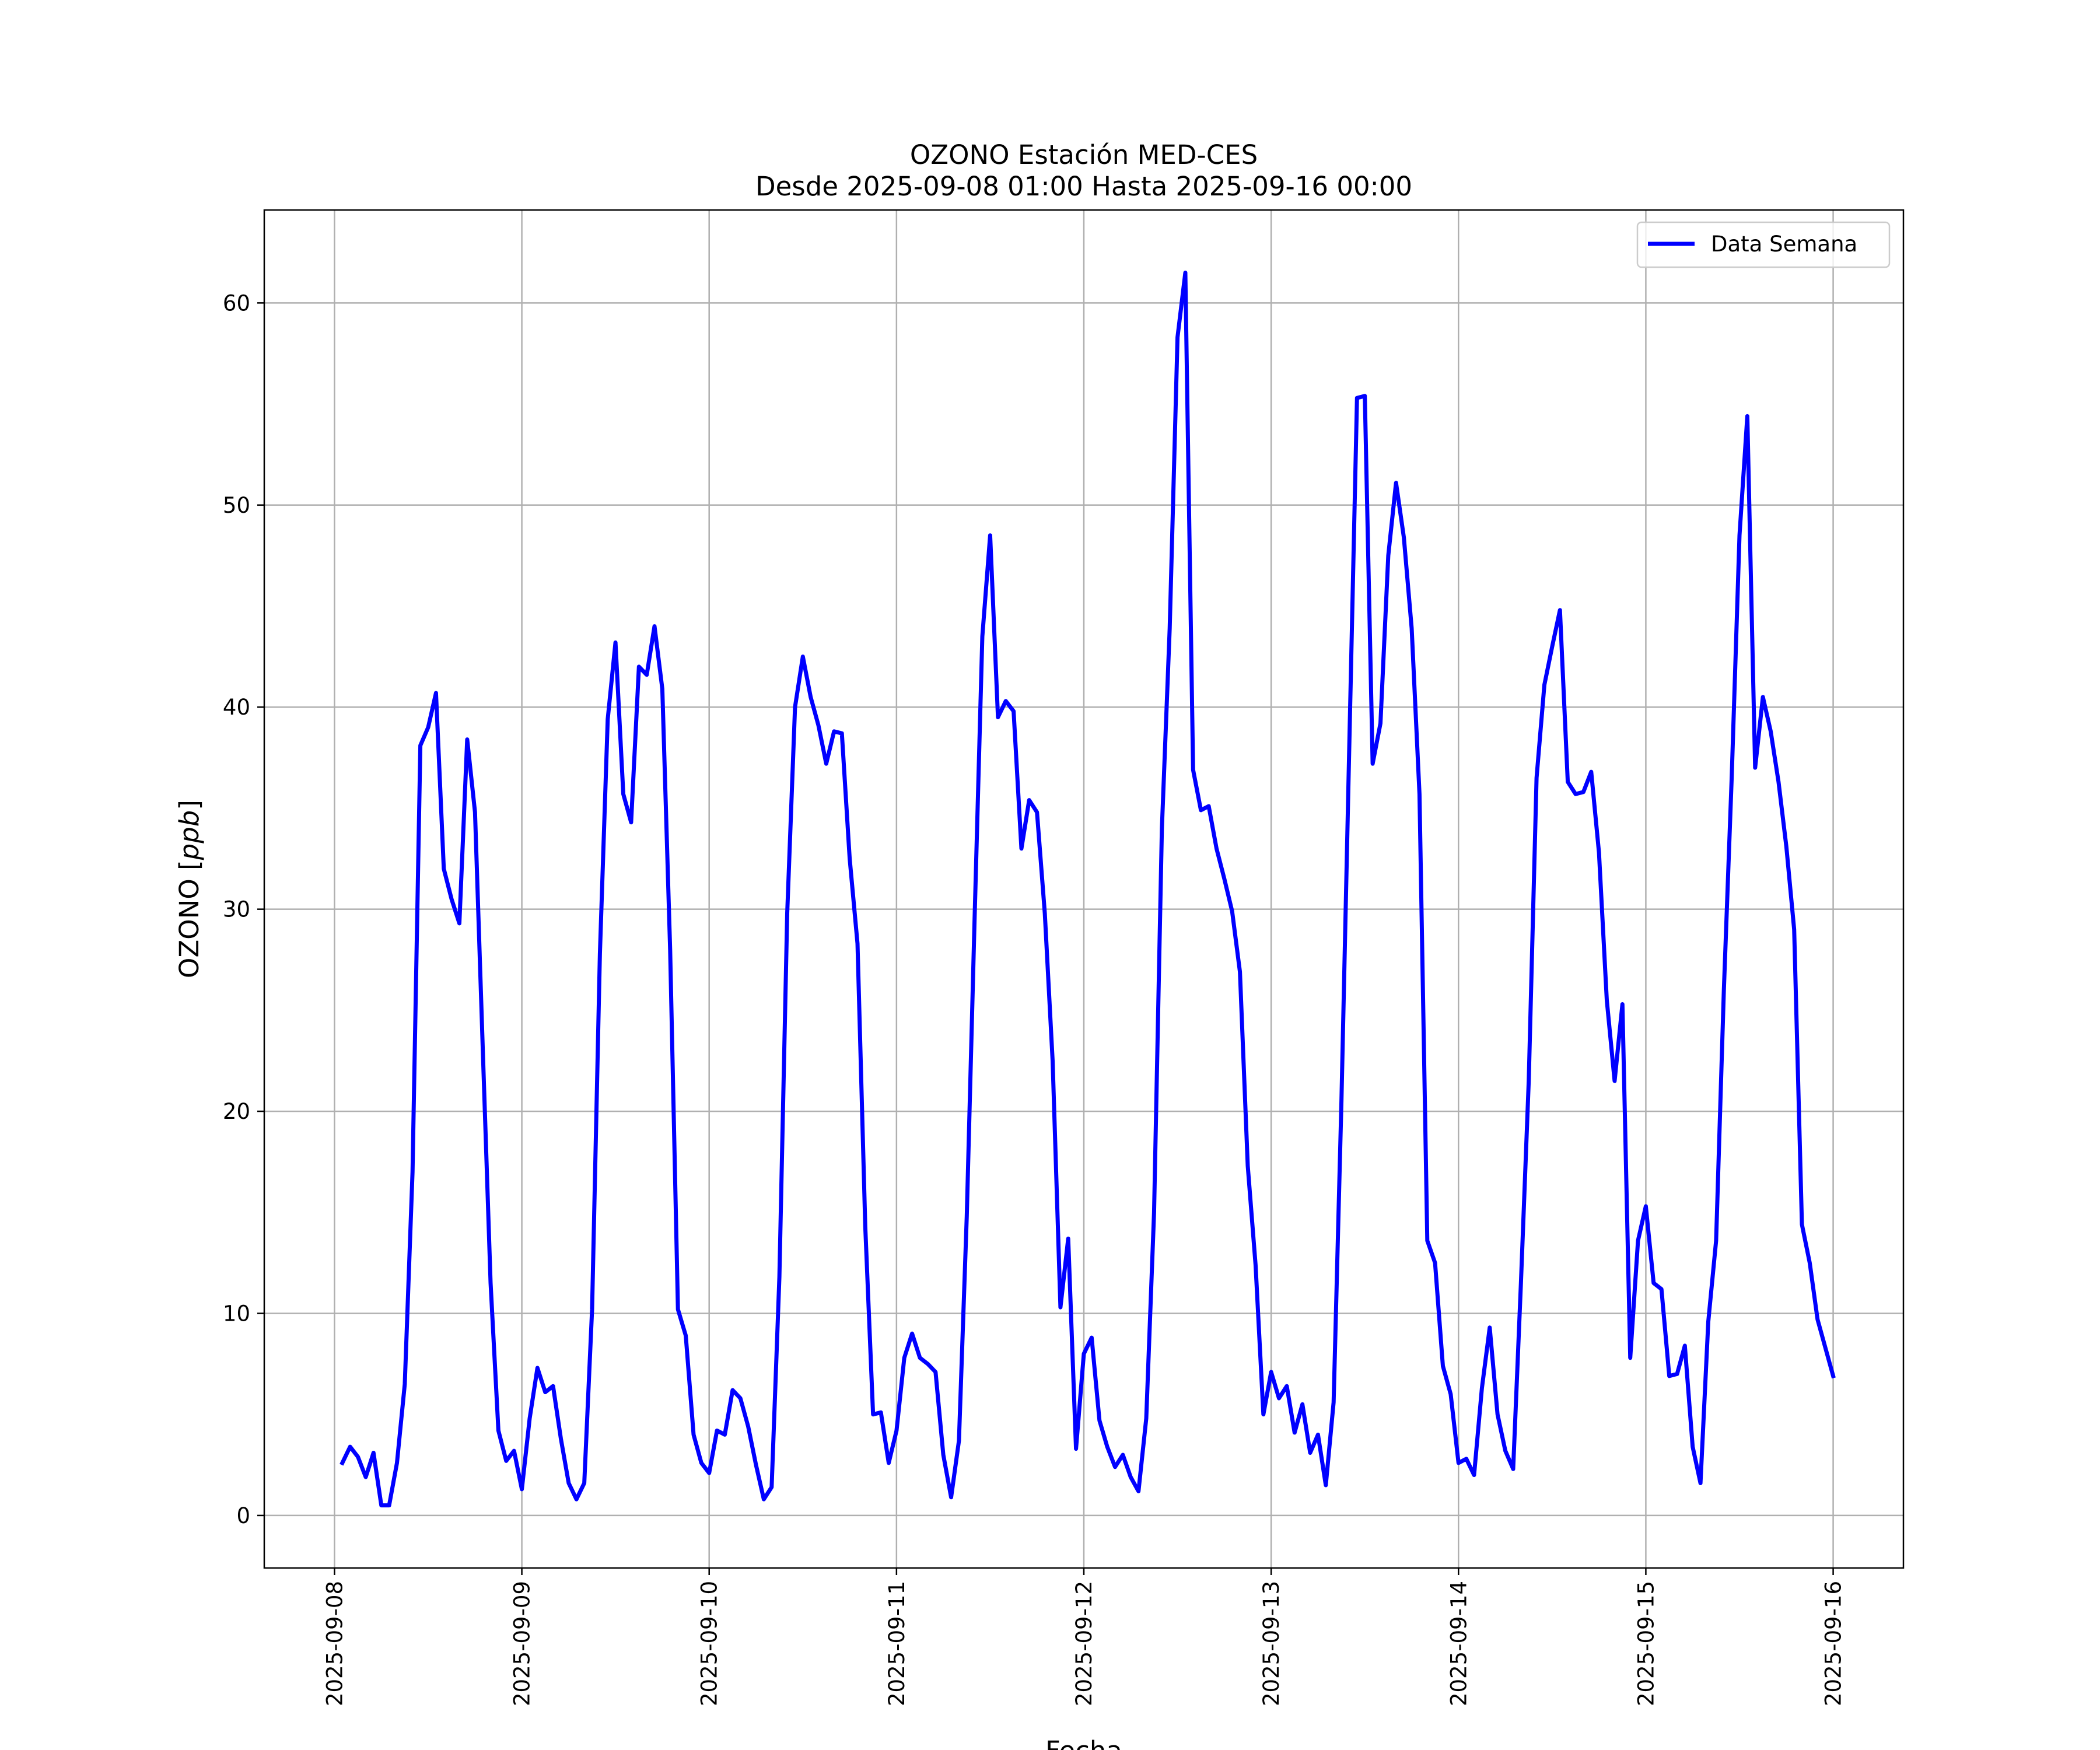 This screenshot has width=2100, height=1750. Describe the element at coordinates (189, 865) in the screenshot. I see `y-axis-label-open-bracket: [` at that location.